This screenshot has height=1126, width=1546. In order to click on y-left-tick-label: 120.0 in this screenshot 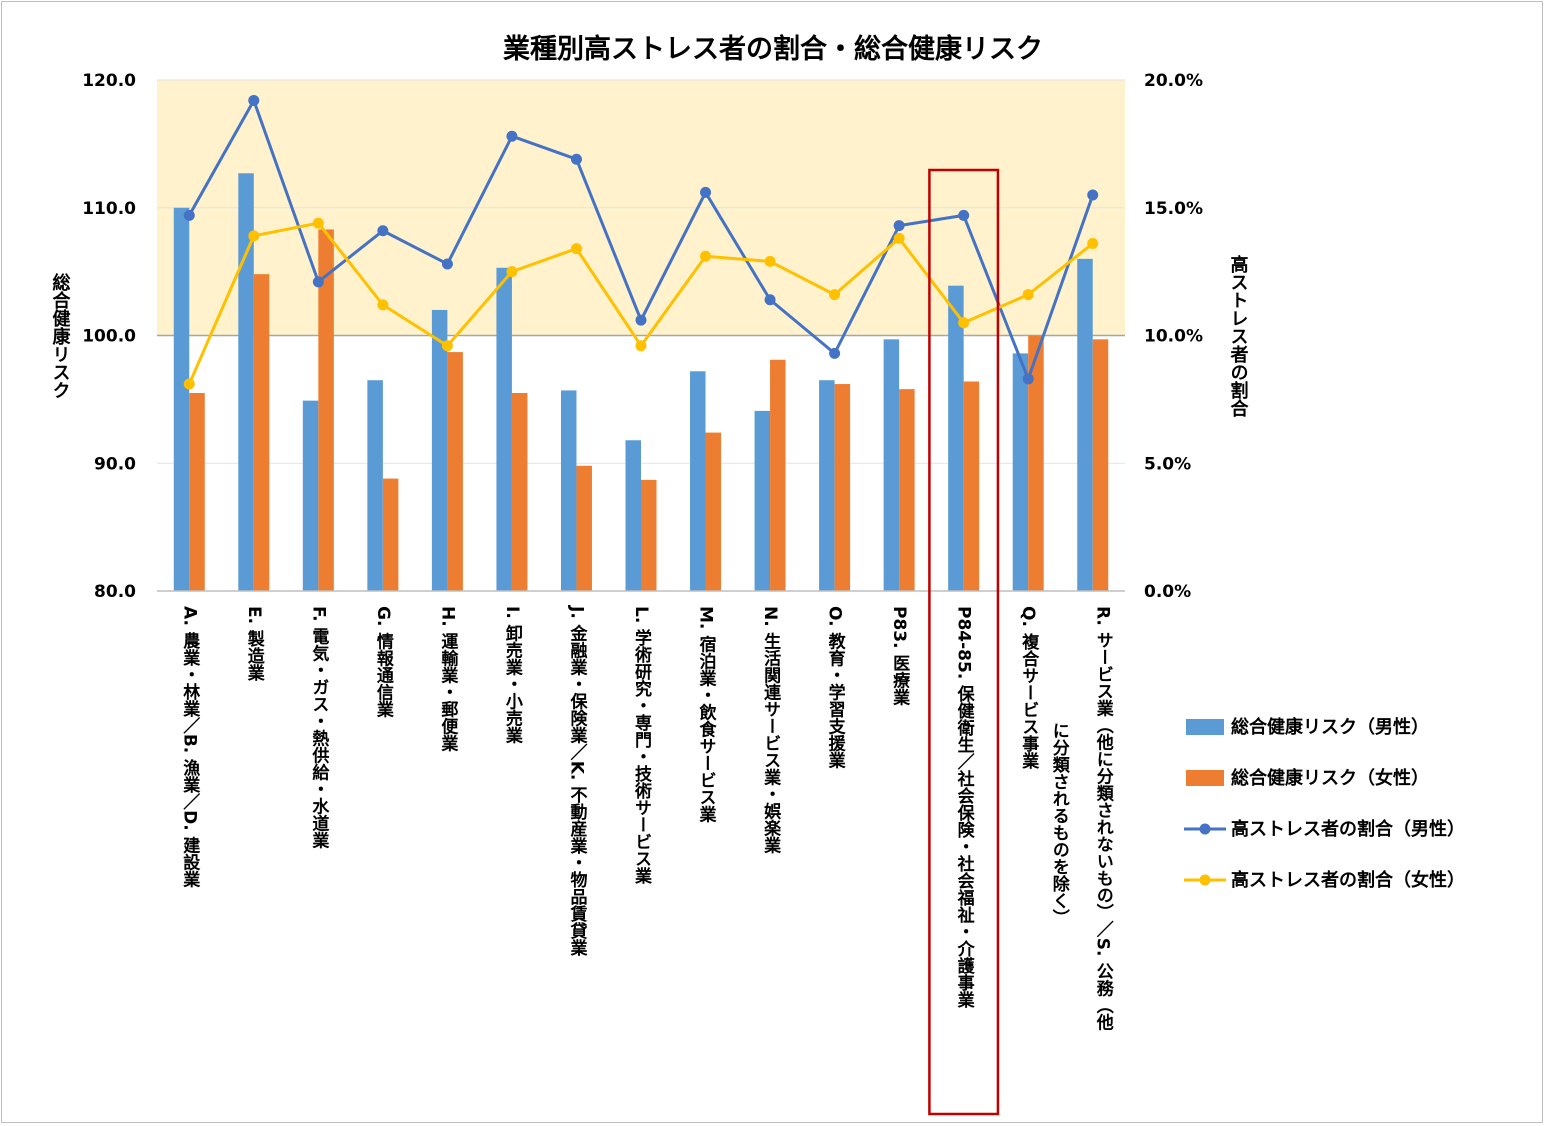, I will do `click(109, 81)`.